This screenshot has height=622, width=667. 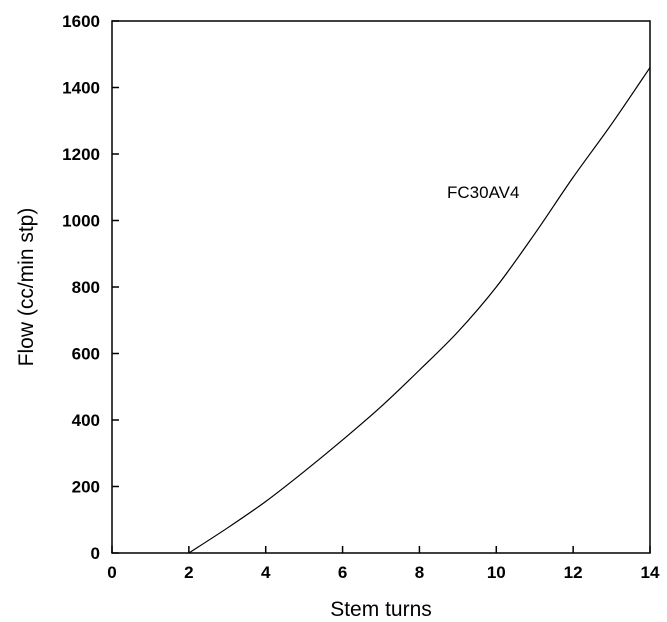 I want to click on y-tick-label: 0, so click(x=95, y=553).